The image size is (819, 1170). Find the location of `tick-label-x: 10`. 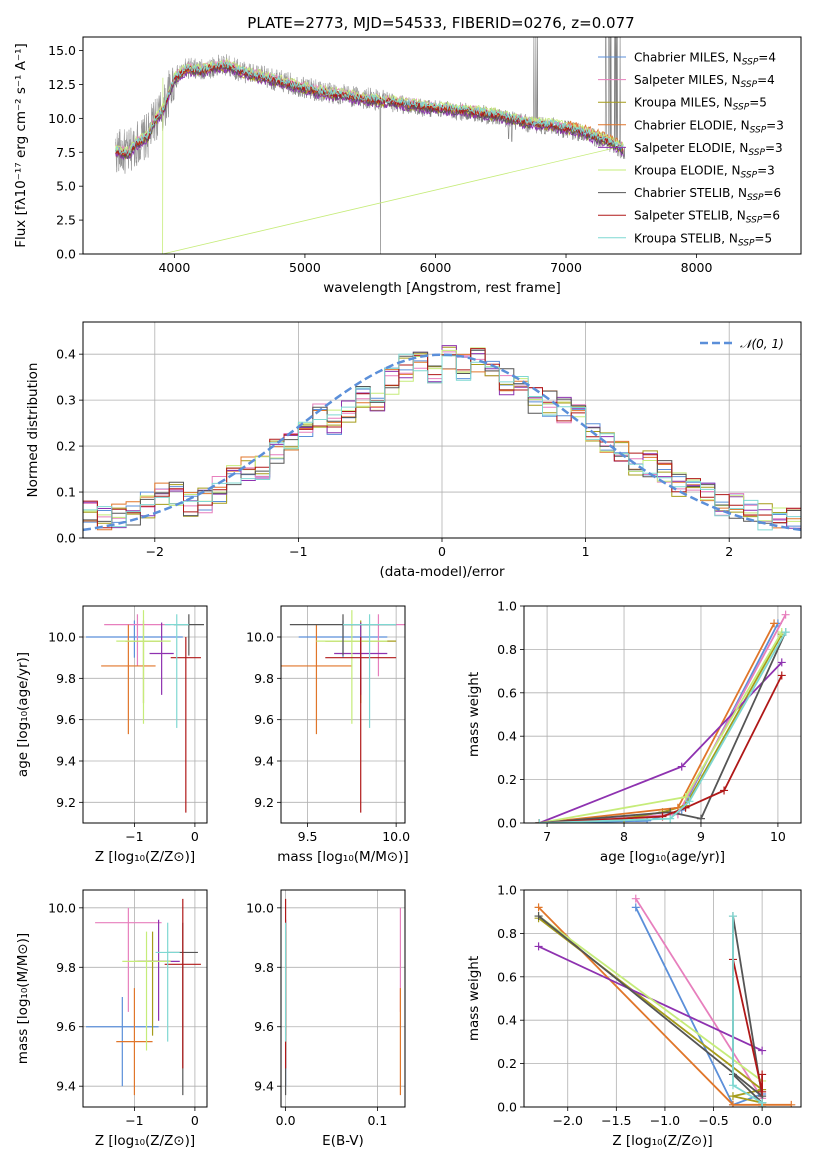

tick-label-x: 10 is located at coordinates (778, 836).